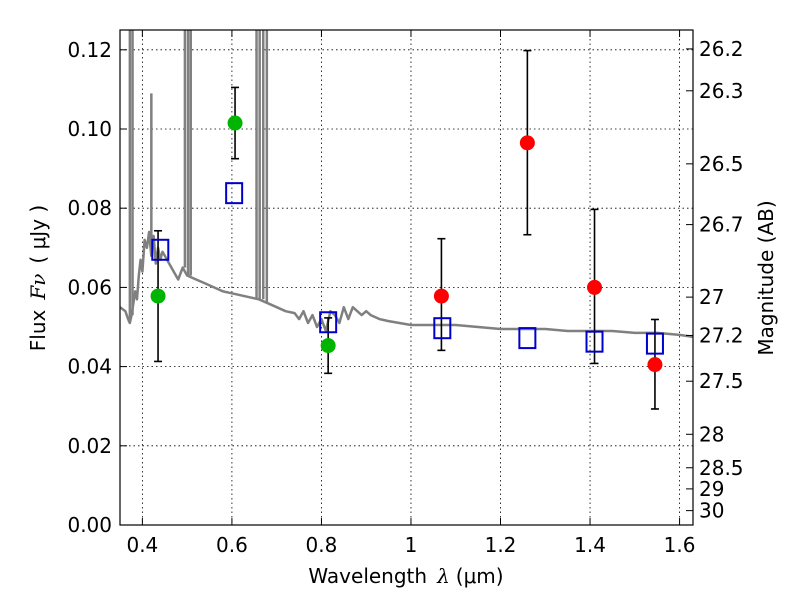  Describe the element at coordinates (721, 91) in the screenshot. I see `y2-tick-label: 26.3` at that location.